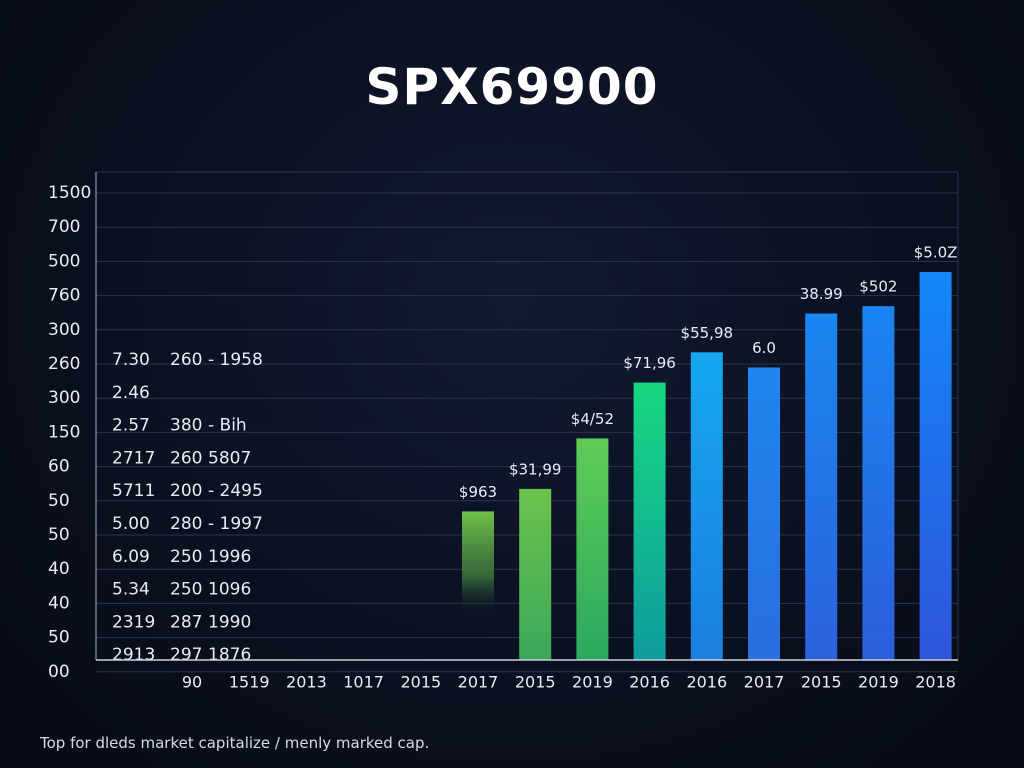 The image size is (1024, 768). I want to click on bar-value-label: $963, so click(478, 492).